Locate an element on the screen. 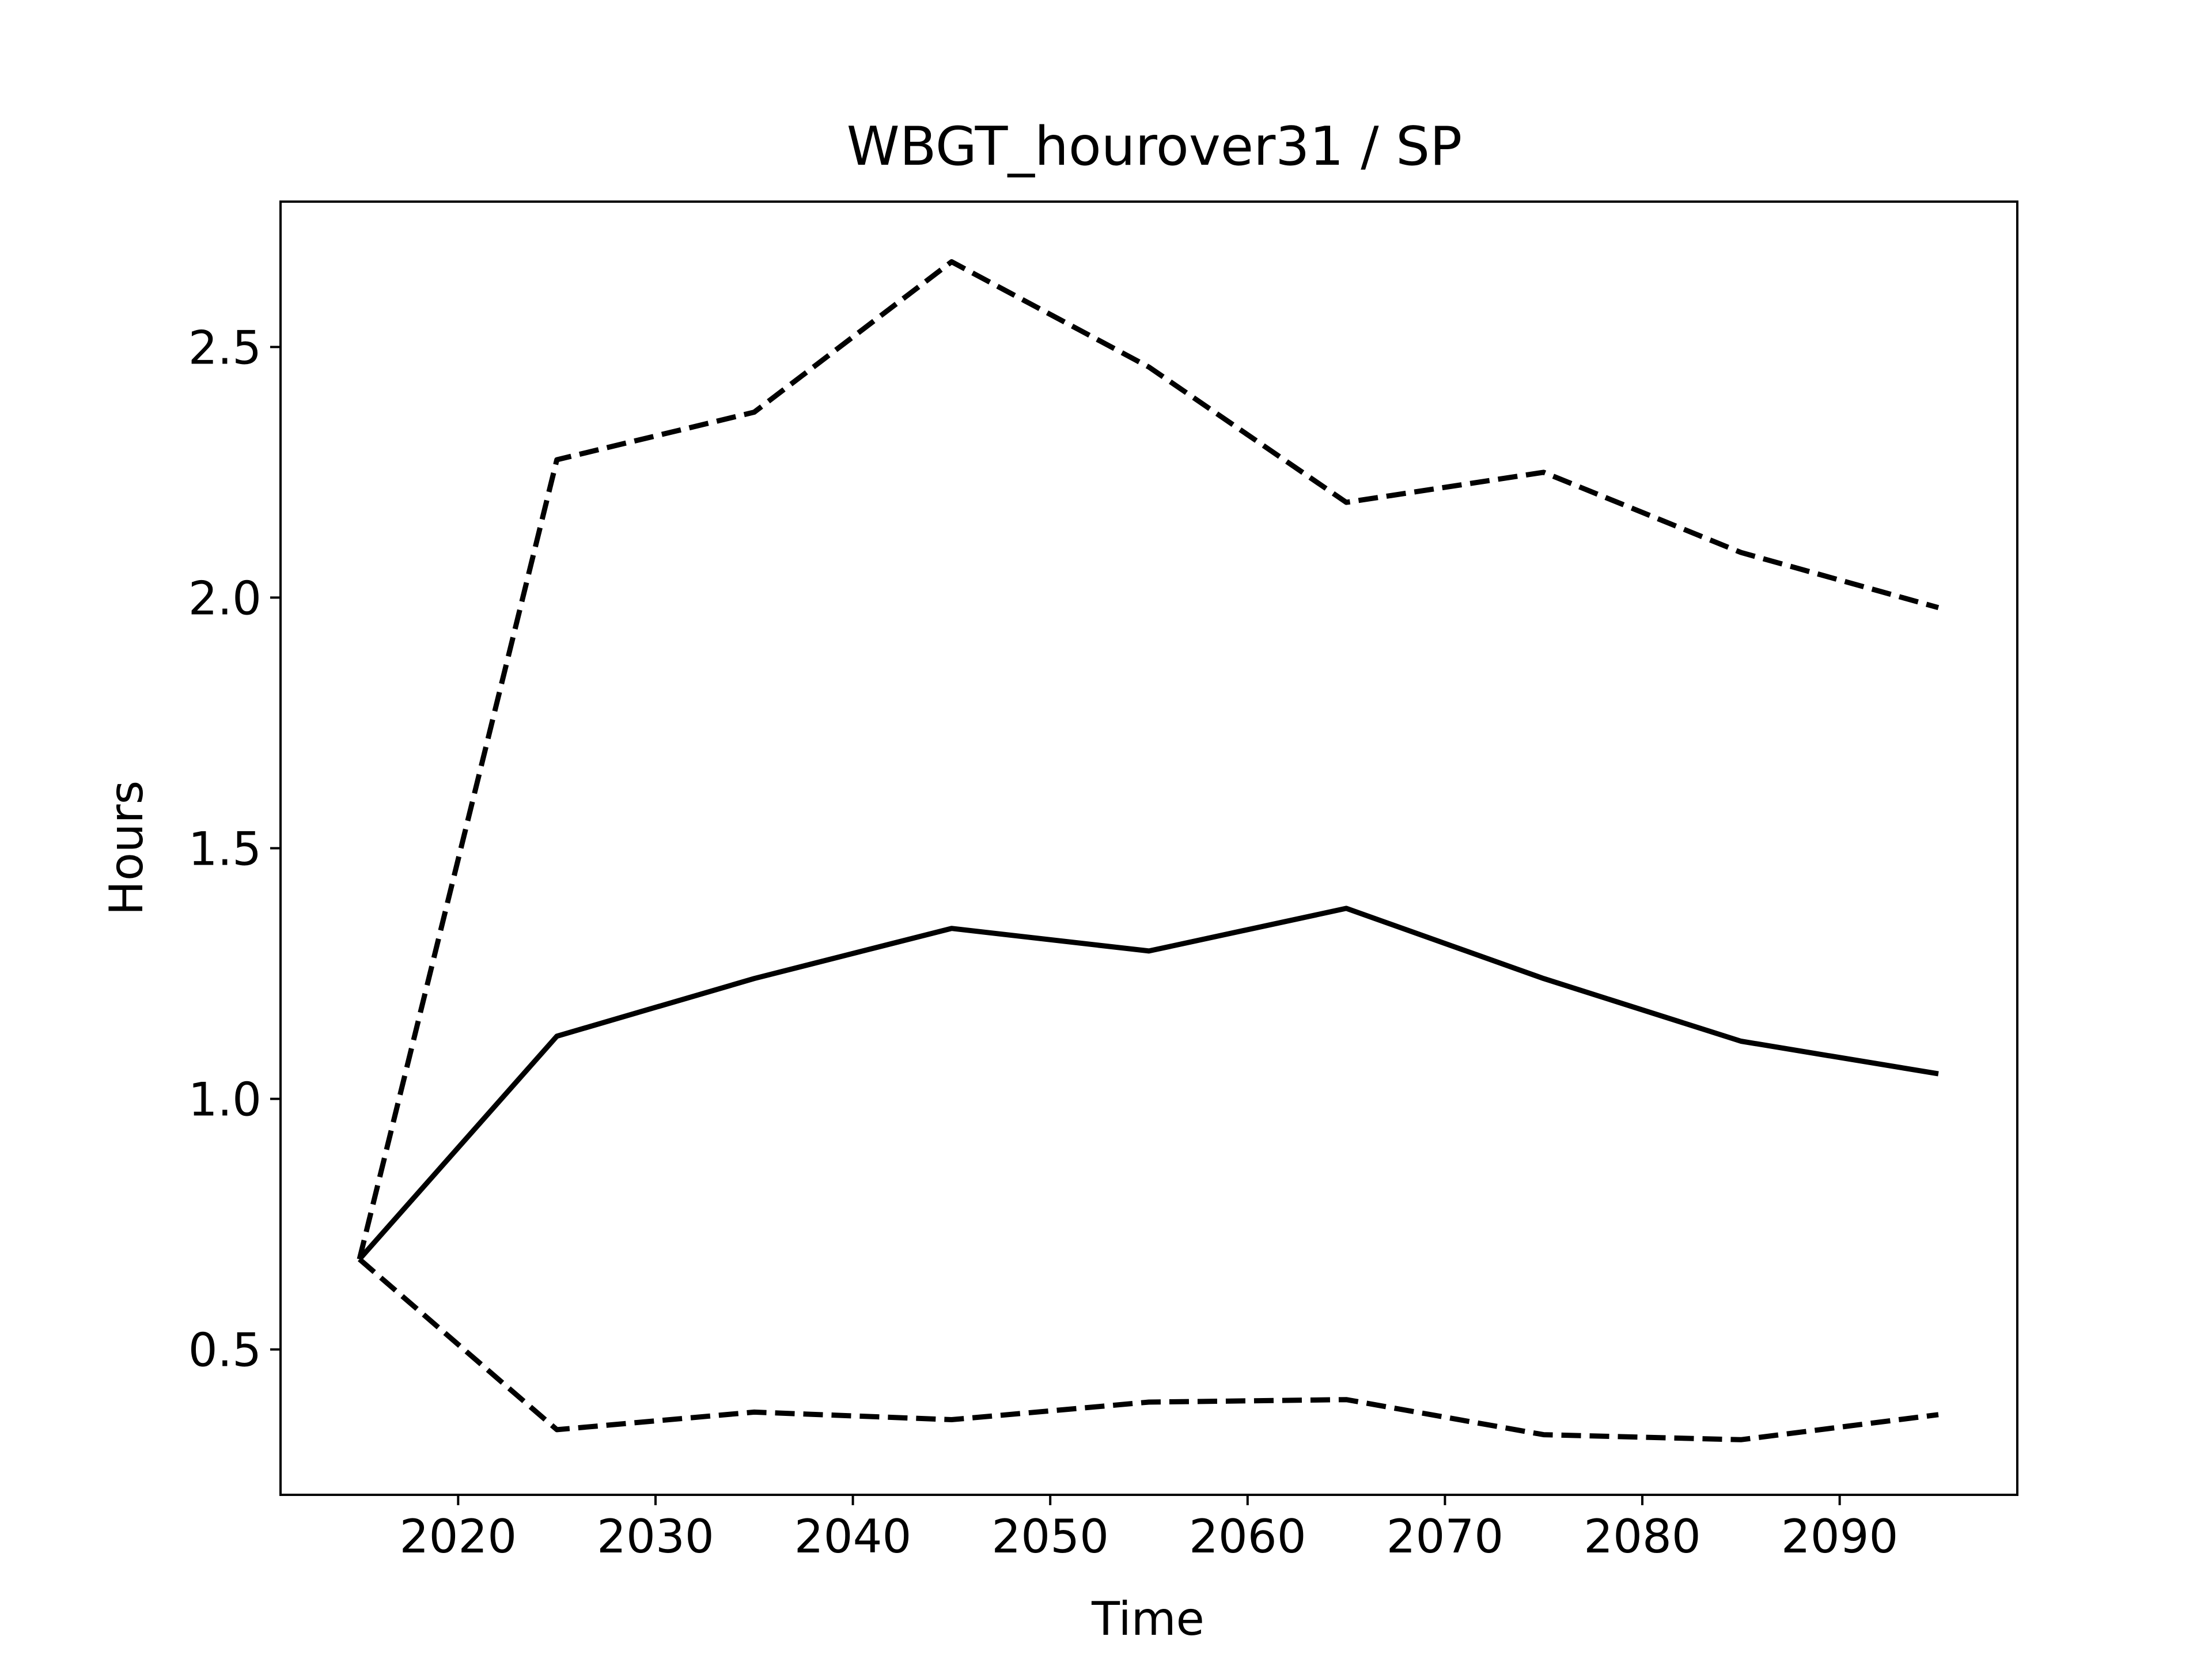 The height and width of the screenshot is (1659, 2212). y-tick-label: 0.5 is located at coordinates (225, 1350).